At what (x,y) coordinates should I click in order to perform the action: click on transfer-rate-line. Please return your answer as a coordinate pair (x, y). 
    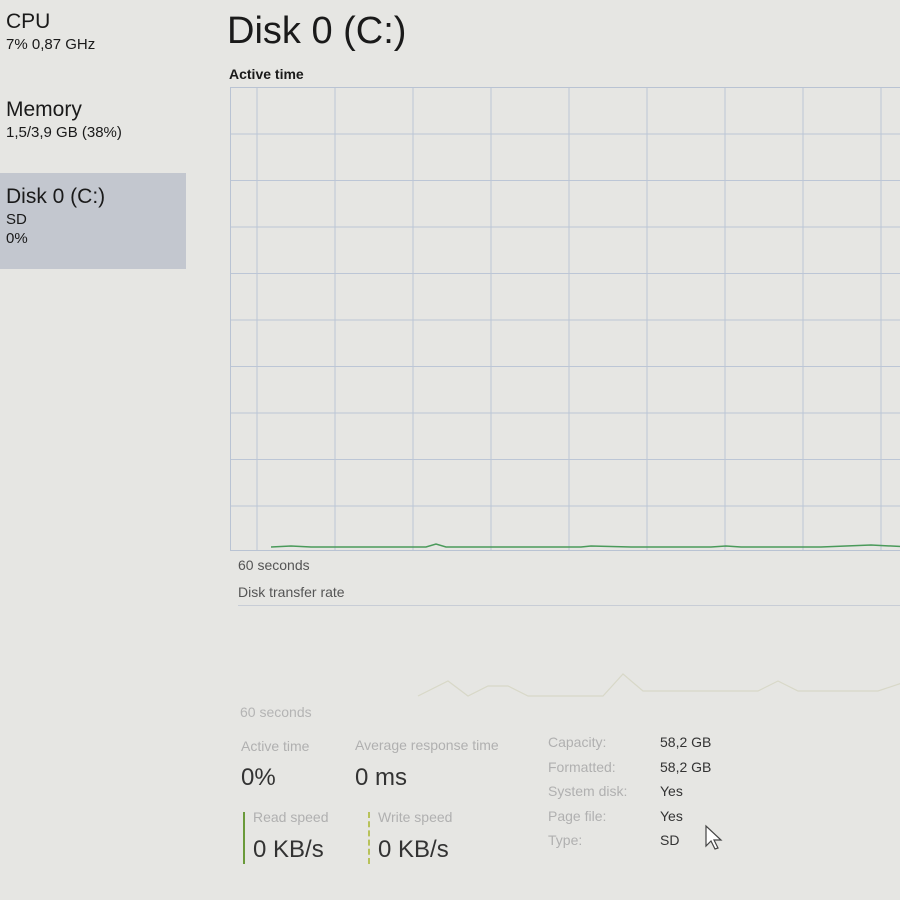
    Looking at the image, I should click on (658, 685).